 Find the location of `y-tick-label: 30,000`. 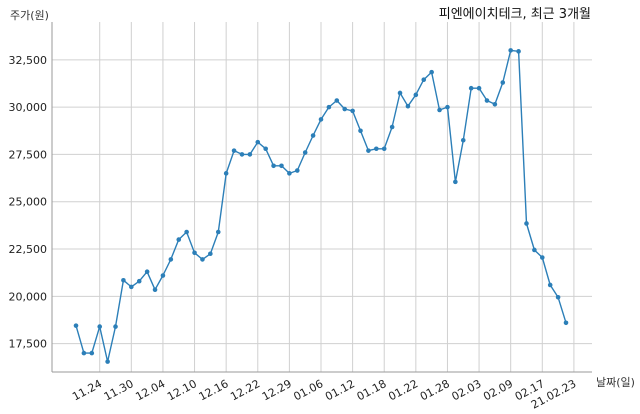

y-tick-label: 30,000 is located at coordinates (28, 107).